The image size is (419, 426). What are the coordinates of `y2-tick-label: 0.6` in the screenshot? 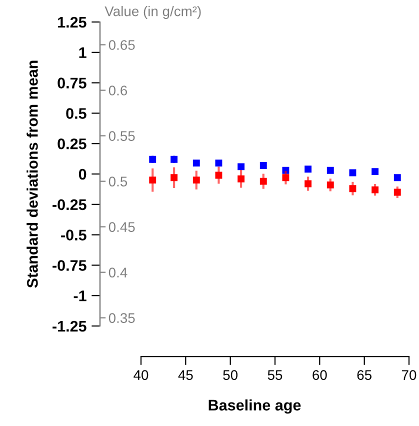 It's located at (118, 91).